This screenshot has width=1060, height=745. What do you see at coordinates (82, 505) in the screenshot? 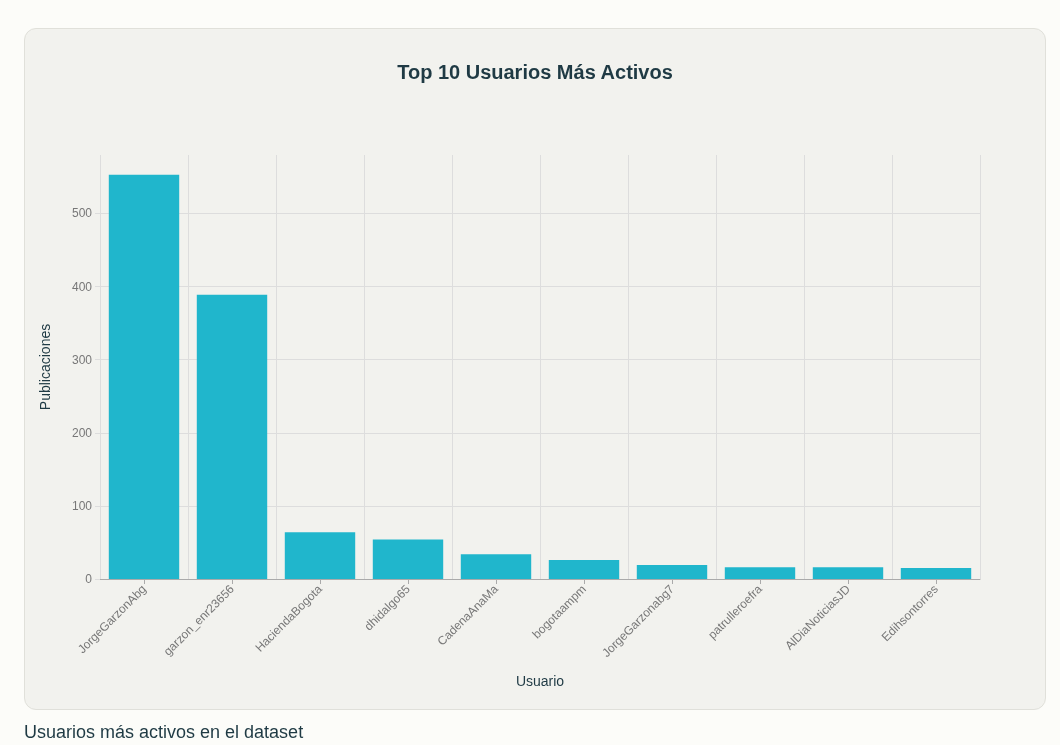
I see `y-tick-label: 100` at bounding box center [82, 505].